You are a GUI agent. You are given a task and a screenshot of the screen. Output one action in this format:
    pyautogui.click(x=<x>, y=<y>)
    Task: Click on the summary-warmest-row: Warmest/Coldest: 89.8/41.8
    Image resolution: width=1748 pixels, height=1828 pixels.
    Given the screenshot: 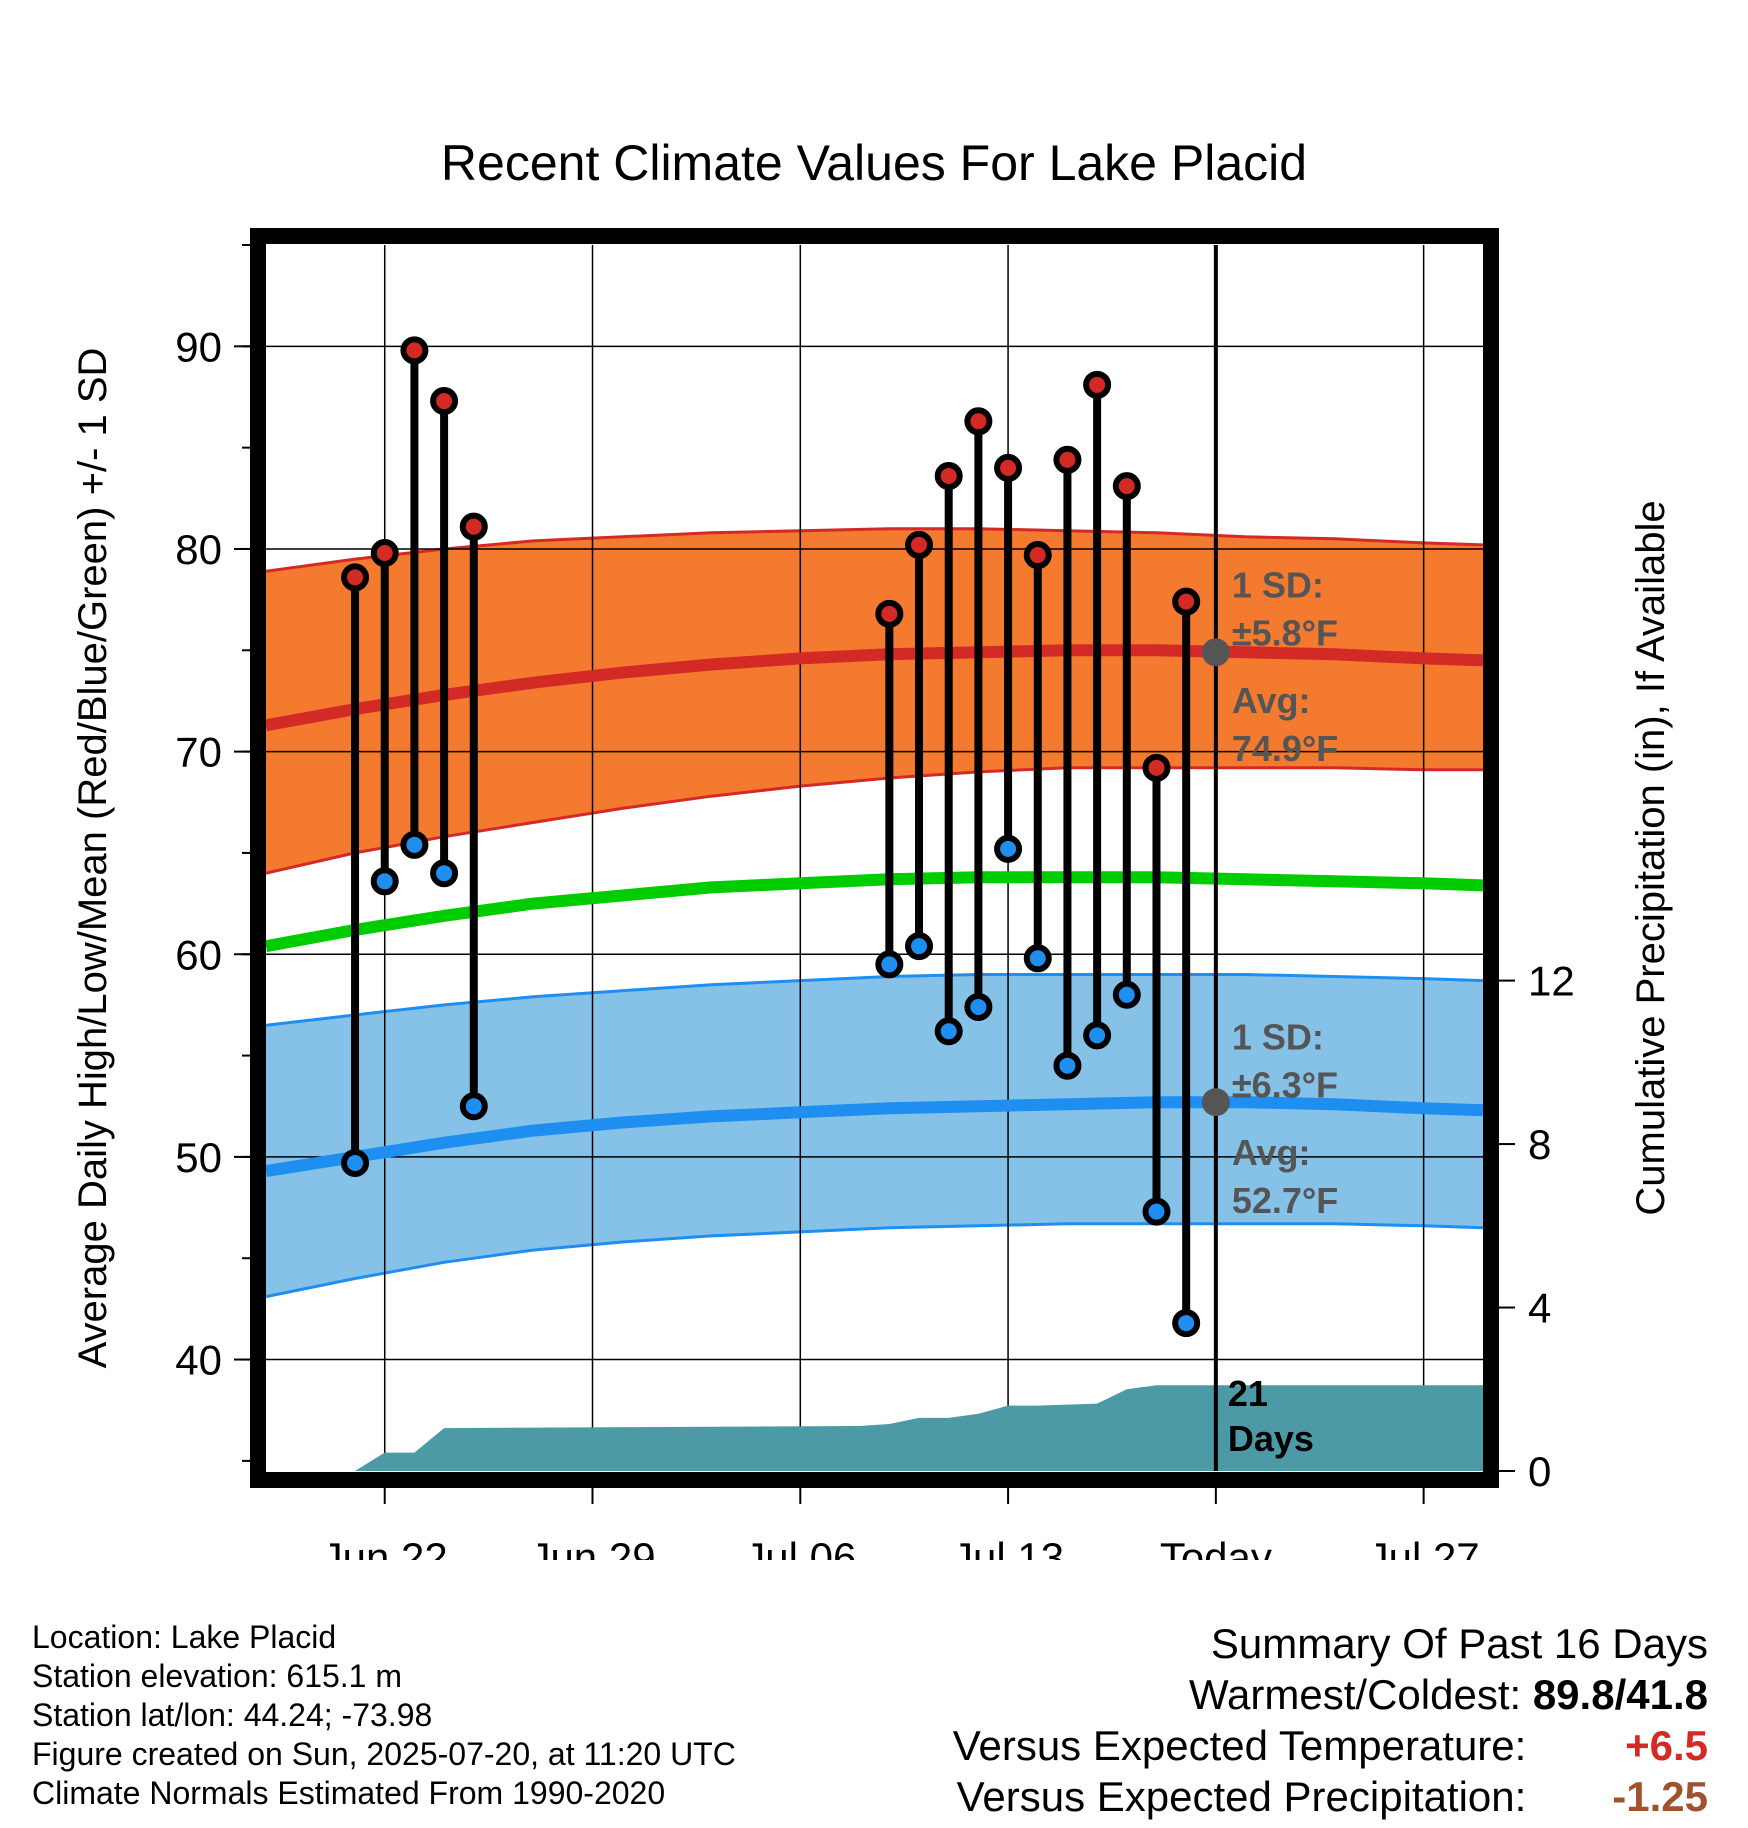 What is the action you would take?
    pyautogui.click(x=1330, y=1694)
    